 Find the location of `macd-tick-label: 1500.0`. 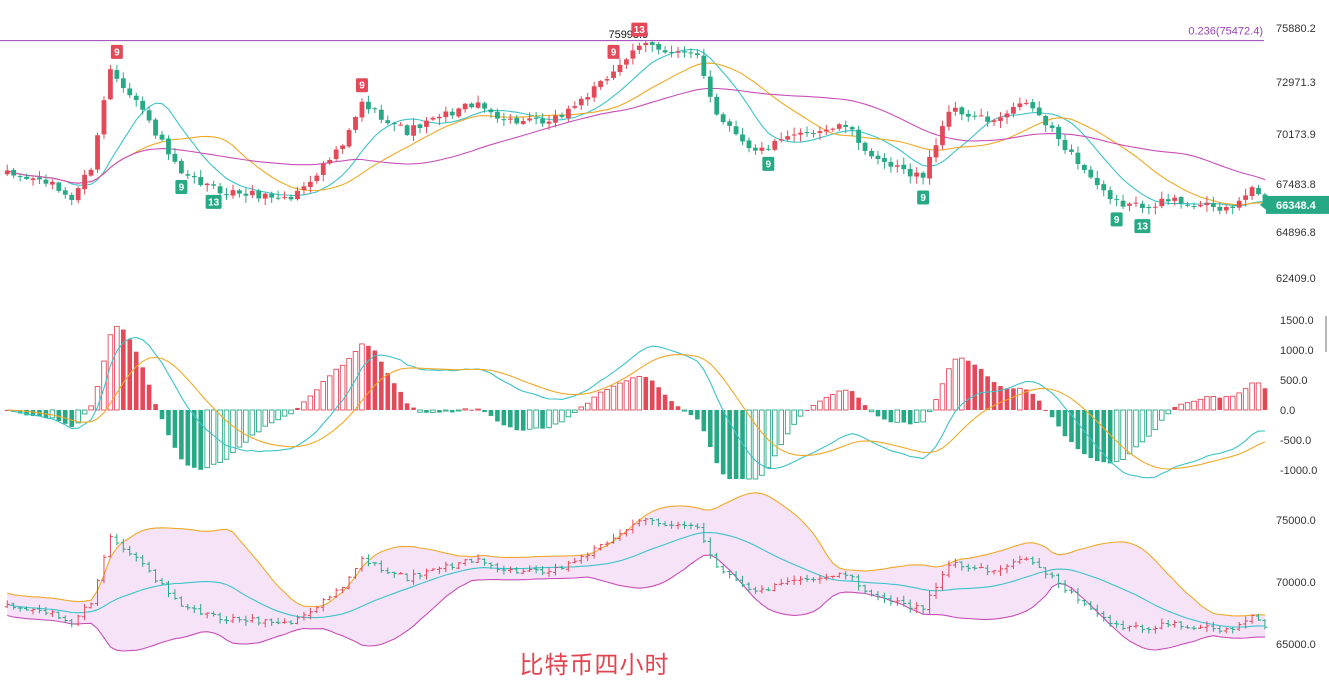

macd-tick-label: 1500.0 is located at coordinates (1297, 321).